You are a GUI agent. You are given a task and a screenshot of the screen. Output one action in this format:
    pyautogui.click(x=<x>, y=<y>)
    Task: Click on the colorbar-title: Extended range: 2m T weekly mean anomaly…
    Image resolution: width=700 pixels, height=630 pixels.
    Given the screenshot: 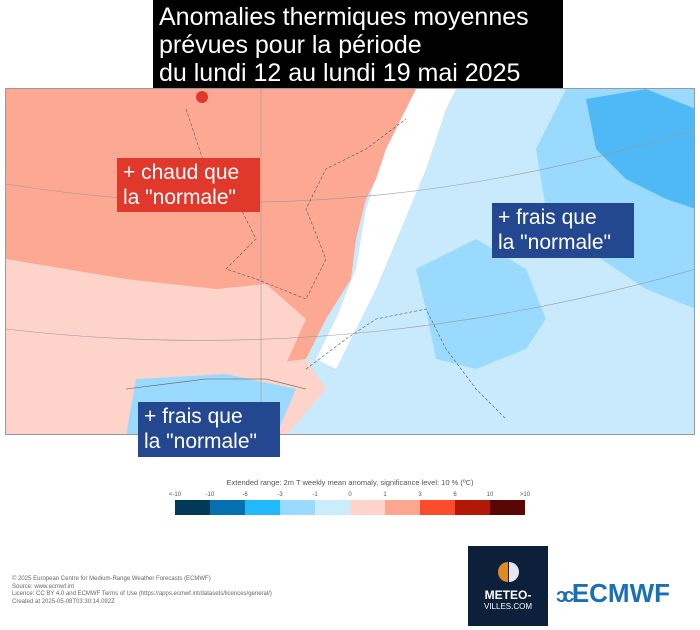 What is the action you would take?
    pyautogui.click(x=350, y=482)
    